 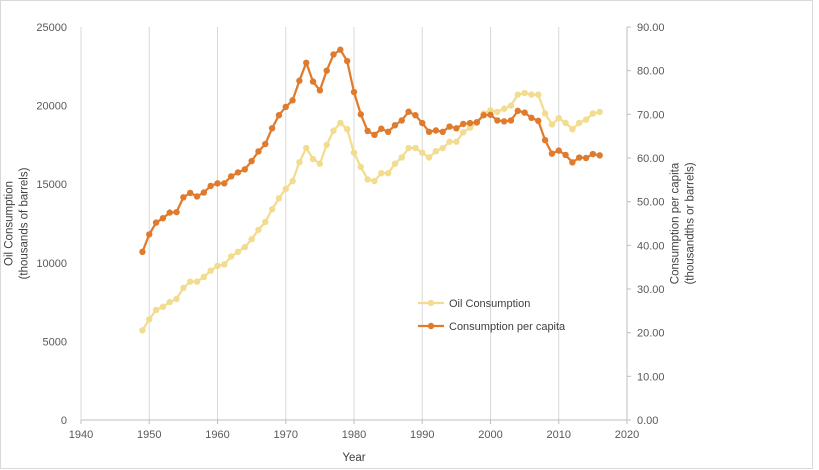 I want to click on y2-tick-label: 20.00, so click(x=651, y=334).